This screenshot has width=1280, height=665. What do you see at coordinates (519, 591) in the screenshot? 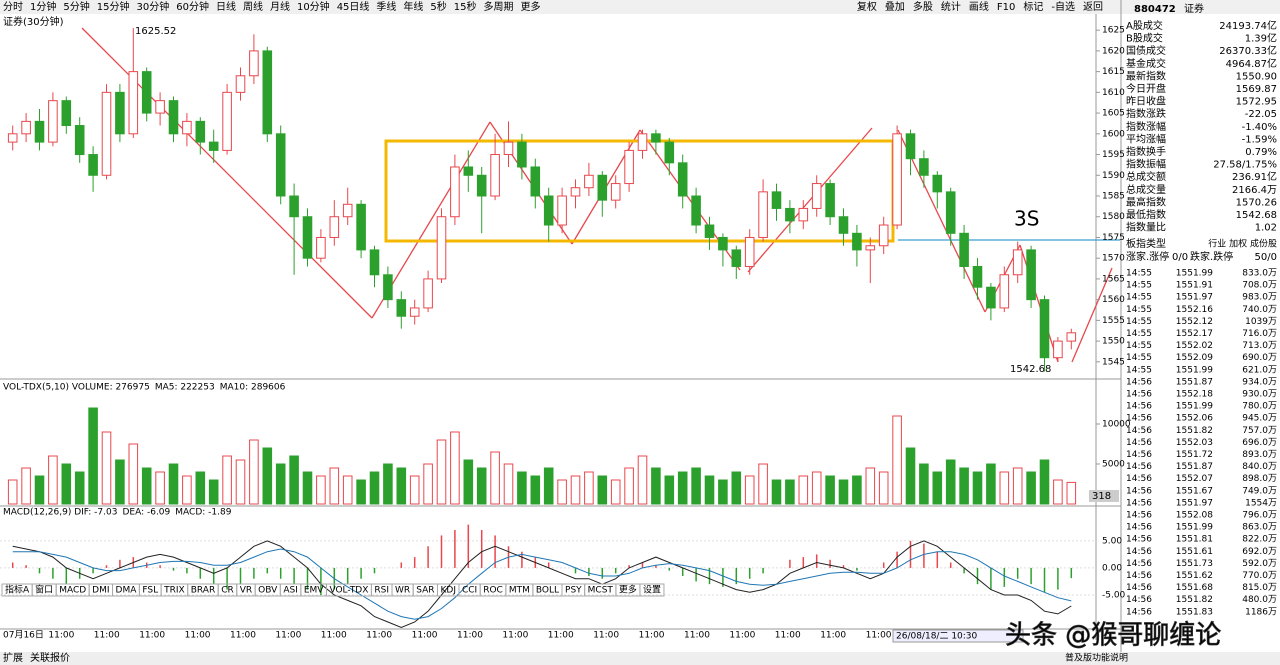
I see `indicator-tab: MTM` at bounding box center [519, 591].